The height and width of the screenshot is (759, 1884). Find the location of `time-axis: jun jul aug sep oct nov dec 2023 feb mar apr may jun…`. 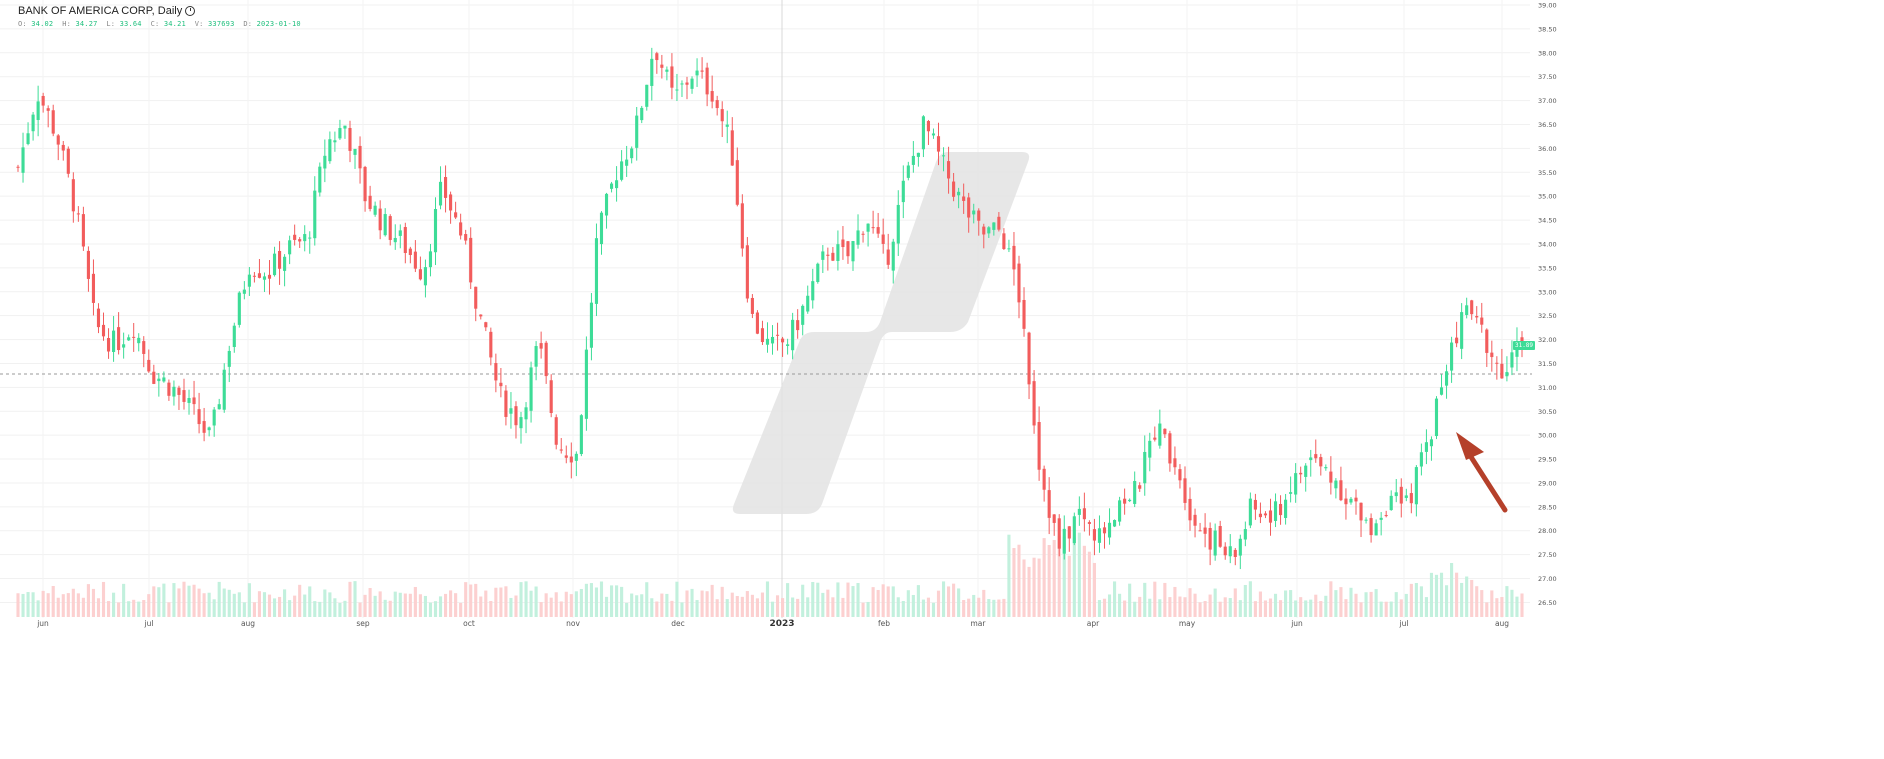

time-axis: jun jul aug sep oct nov dec 2023 feb mar apr may jun… is located at coordinates (772, 624).